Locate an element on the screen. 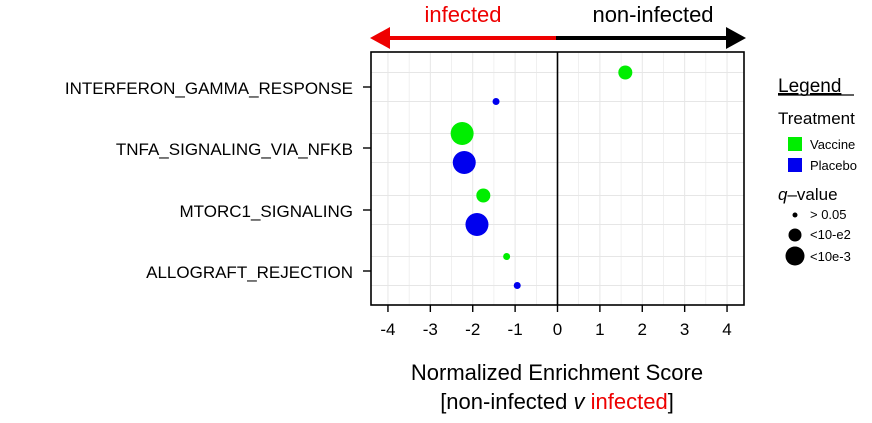 The image size is (872, 423). non-infected-direction-label: non-infected is located at coordinates (652, 14).